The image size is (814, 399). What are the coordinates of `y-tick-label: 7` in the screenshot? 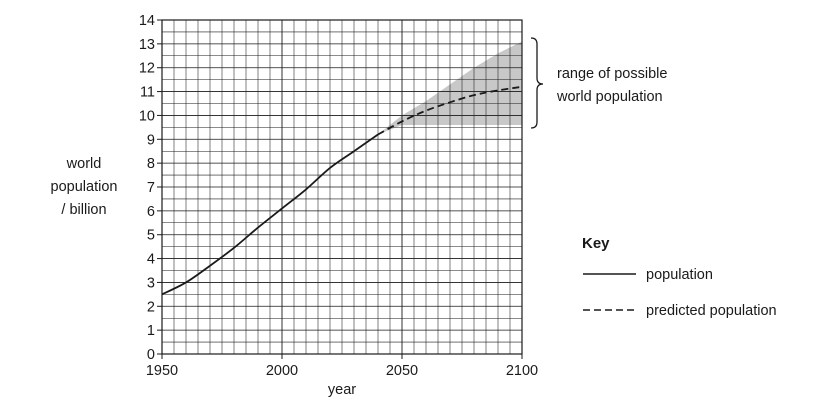 It's located at (151, 188).